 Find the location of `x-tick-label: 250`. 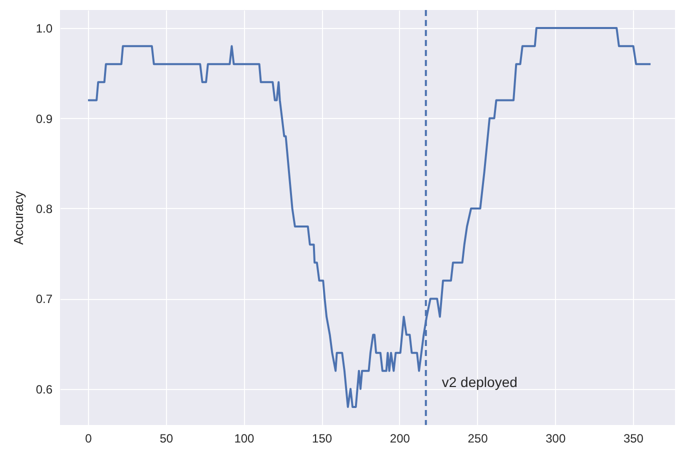

x-tick-label: 250 is located at coordinates (478, 439).